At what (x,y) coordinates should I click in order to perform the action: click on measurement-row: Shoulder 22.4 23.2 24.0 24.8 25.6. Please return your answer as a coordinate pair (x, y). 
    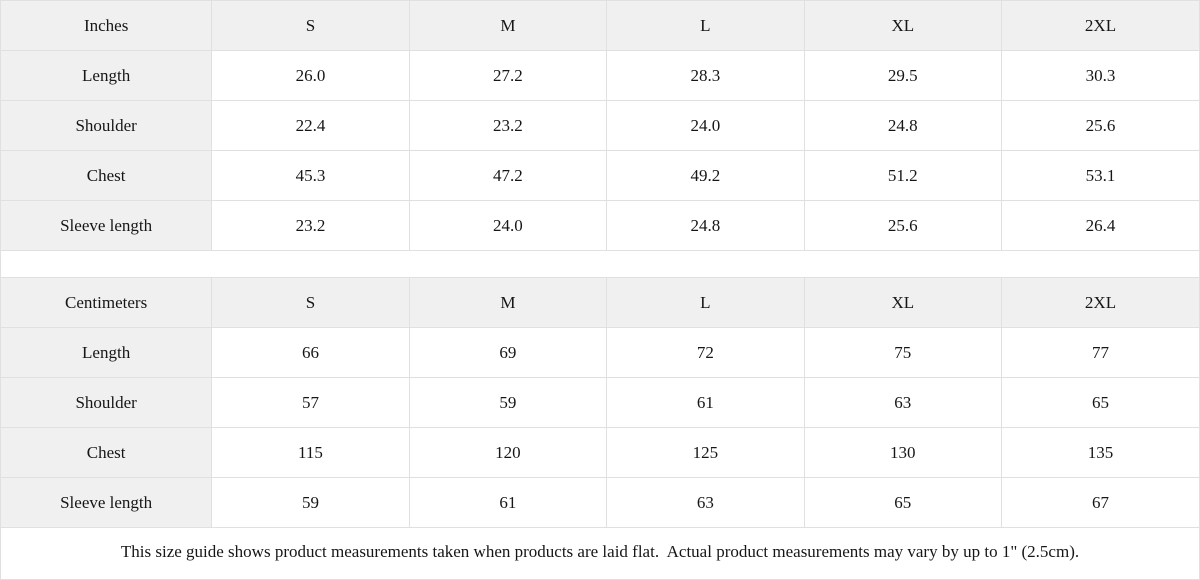
    Looking at the image, I should click on (600, 125).